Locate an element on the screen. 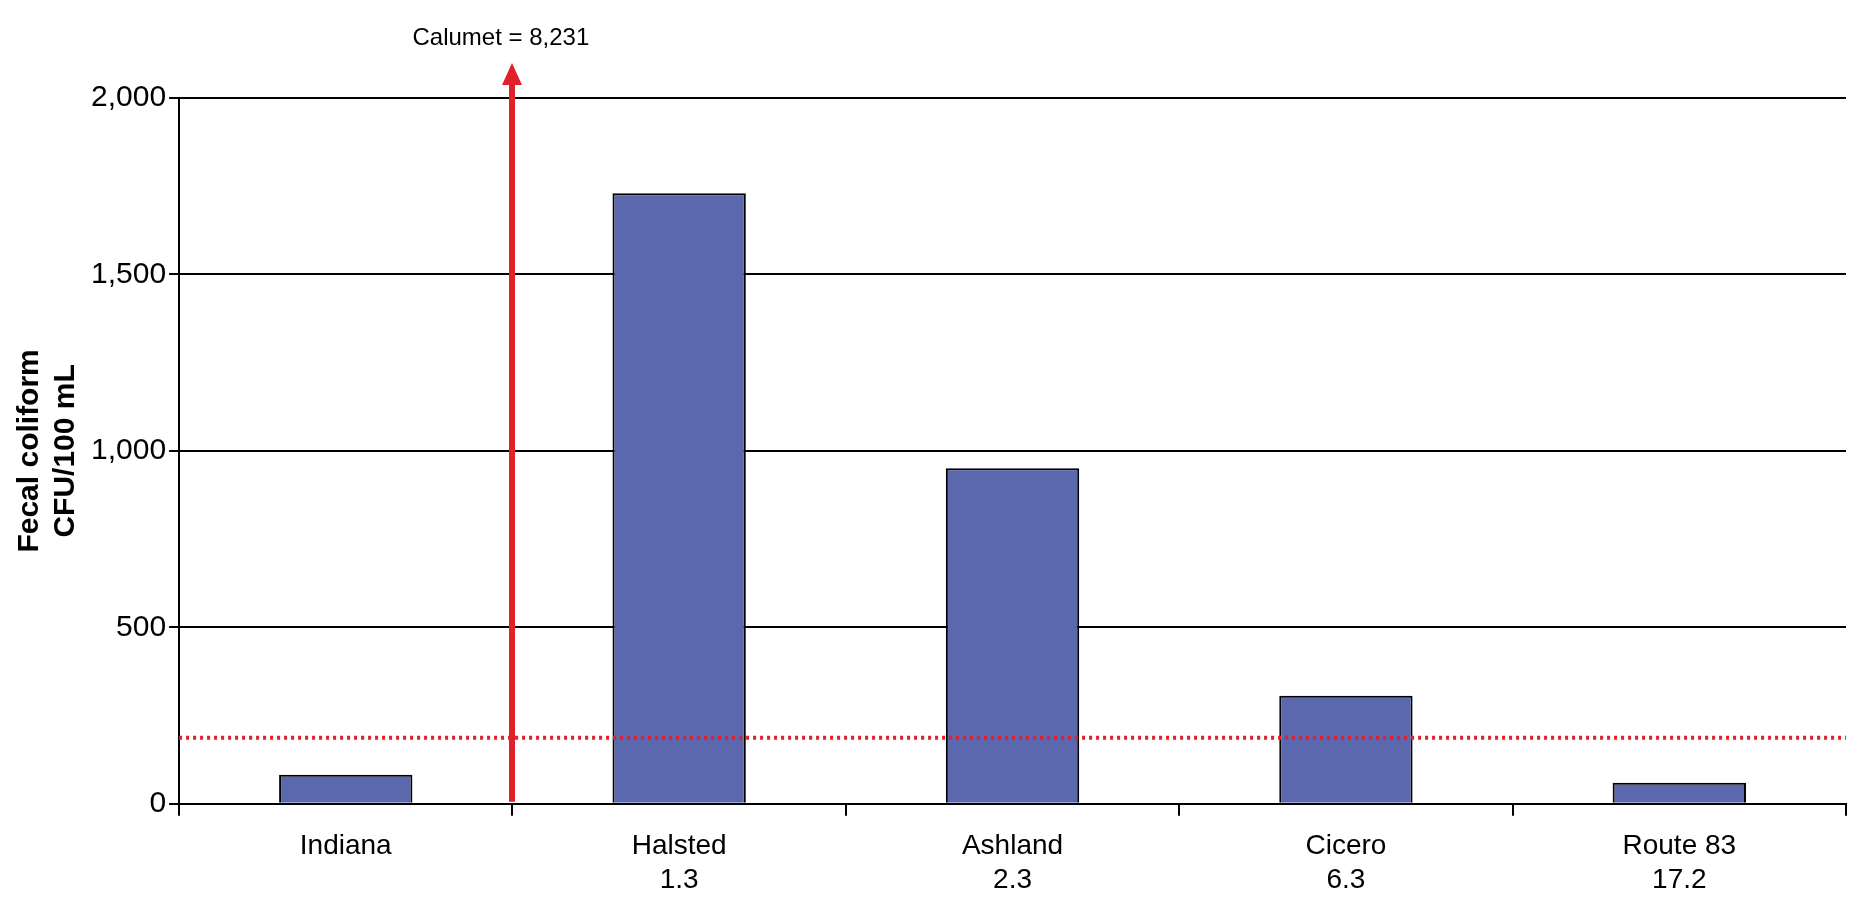 This screenshot has width=1858, height=919. y-tick-label: 2,000 is located at coordinates (129, 96).